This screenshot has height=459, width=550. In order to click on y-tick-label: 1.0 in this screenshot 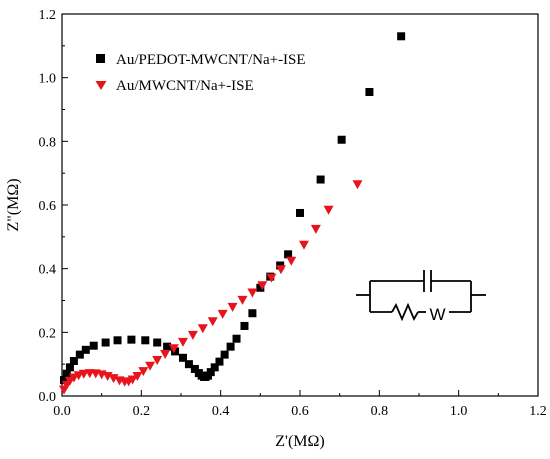, I will do `click(48, 79)`.